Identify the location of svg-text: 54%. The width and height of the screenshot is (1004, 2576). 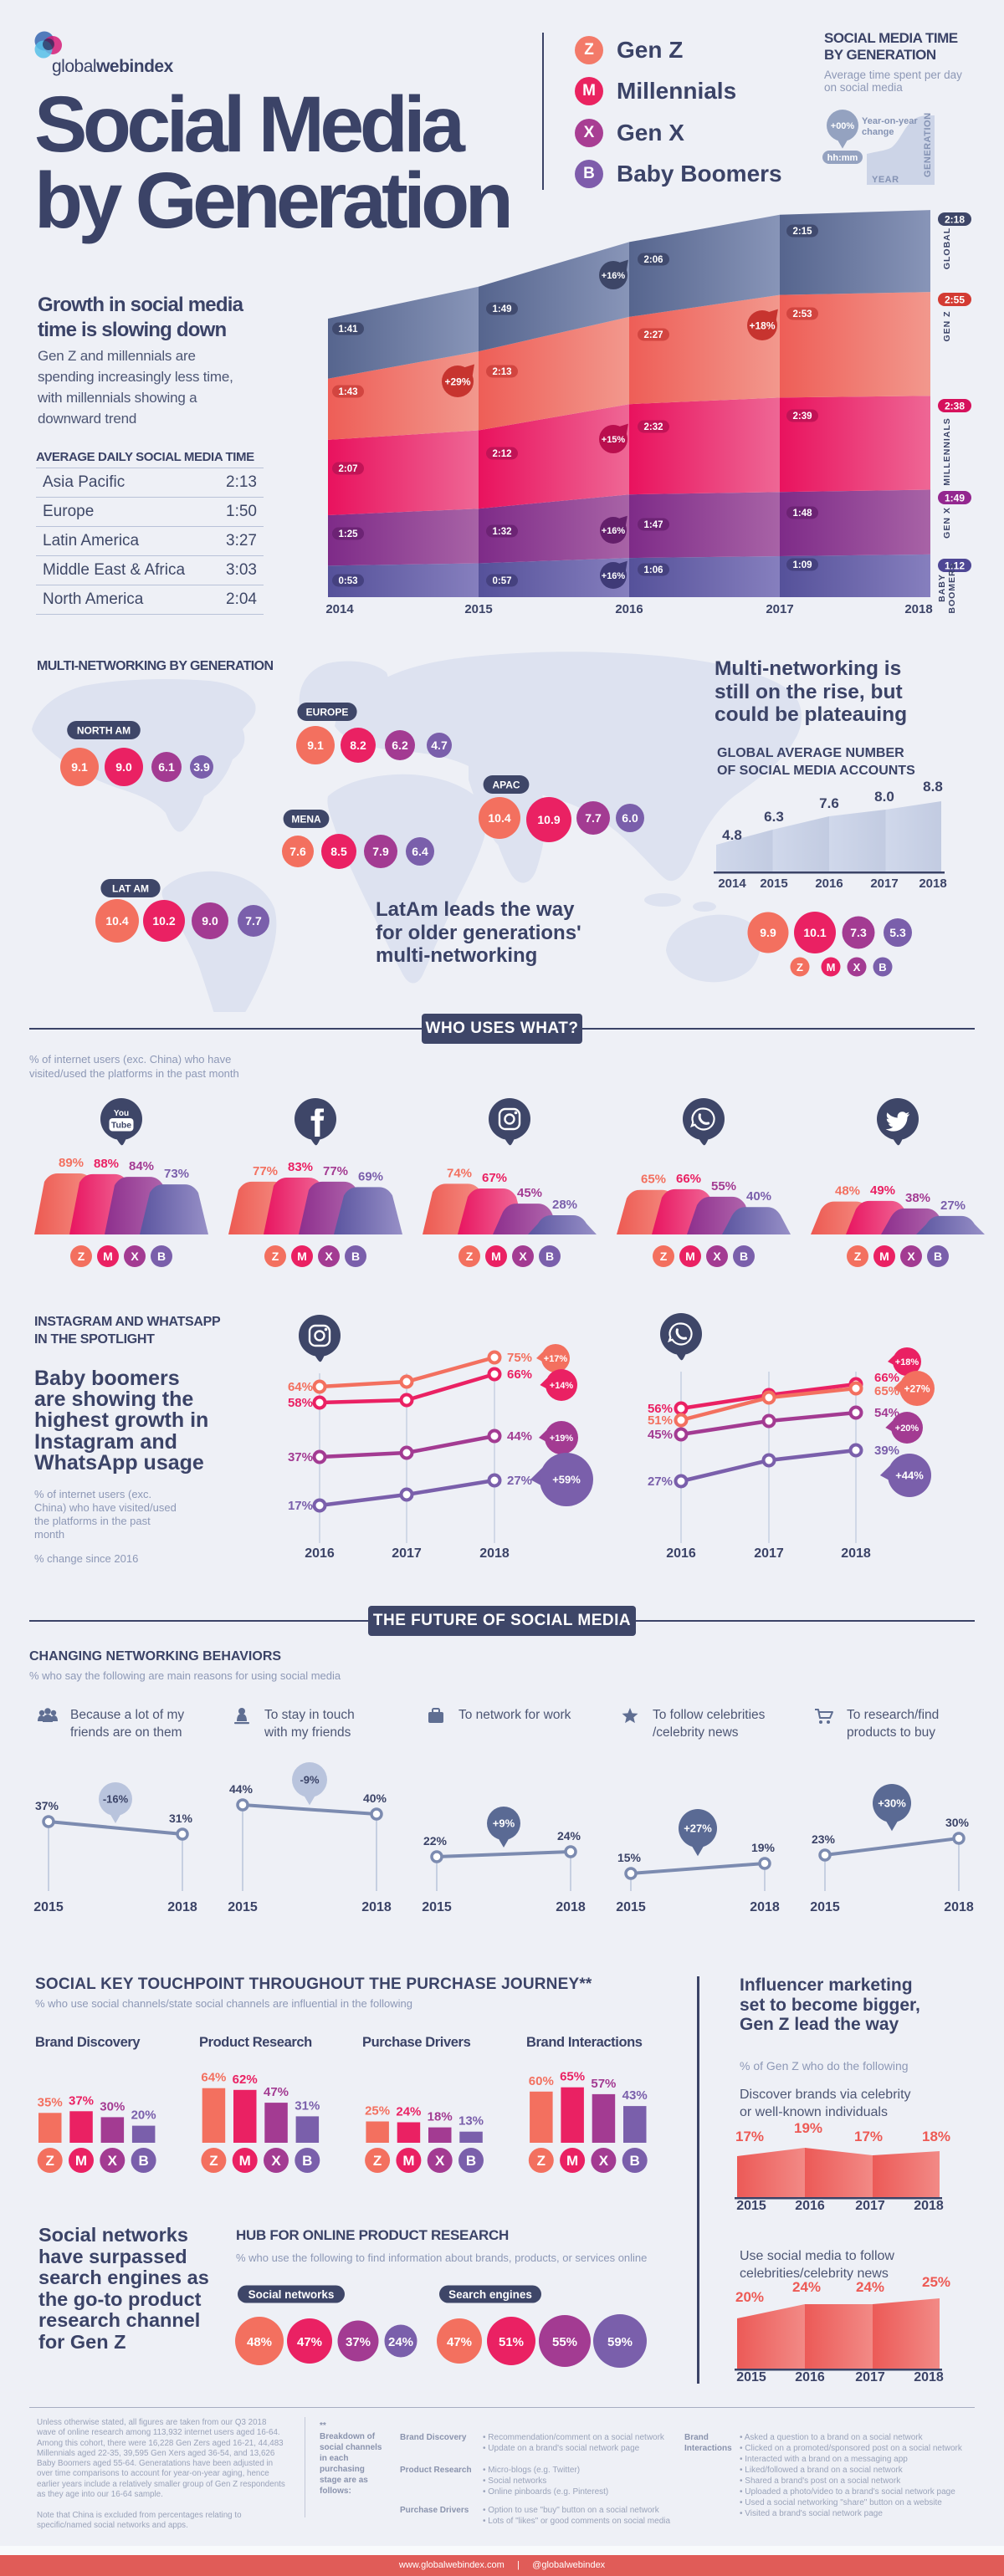
(886, 1413).